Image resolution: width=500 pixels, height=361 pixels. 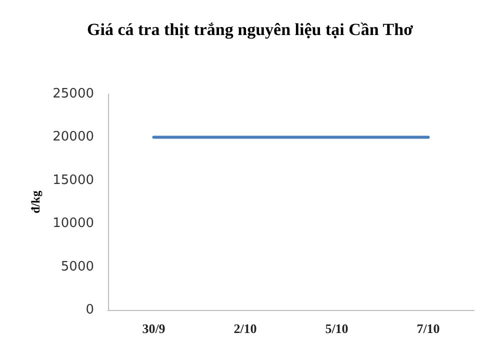 What do you see at coordinates (35, 202) in the screenshot?
I see `y-axis-title: đ/kg` at bounding box center [35, 202].